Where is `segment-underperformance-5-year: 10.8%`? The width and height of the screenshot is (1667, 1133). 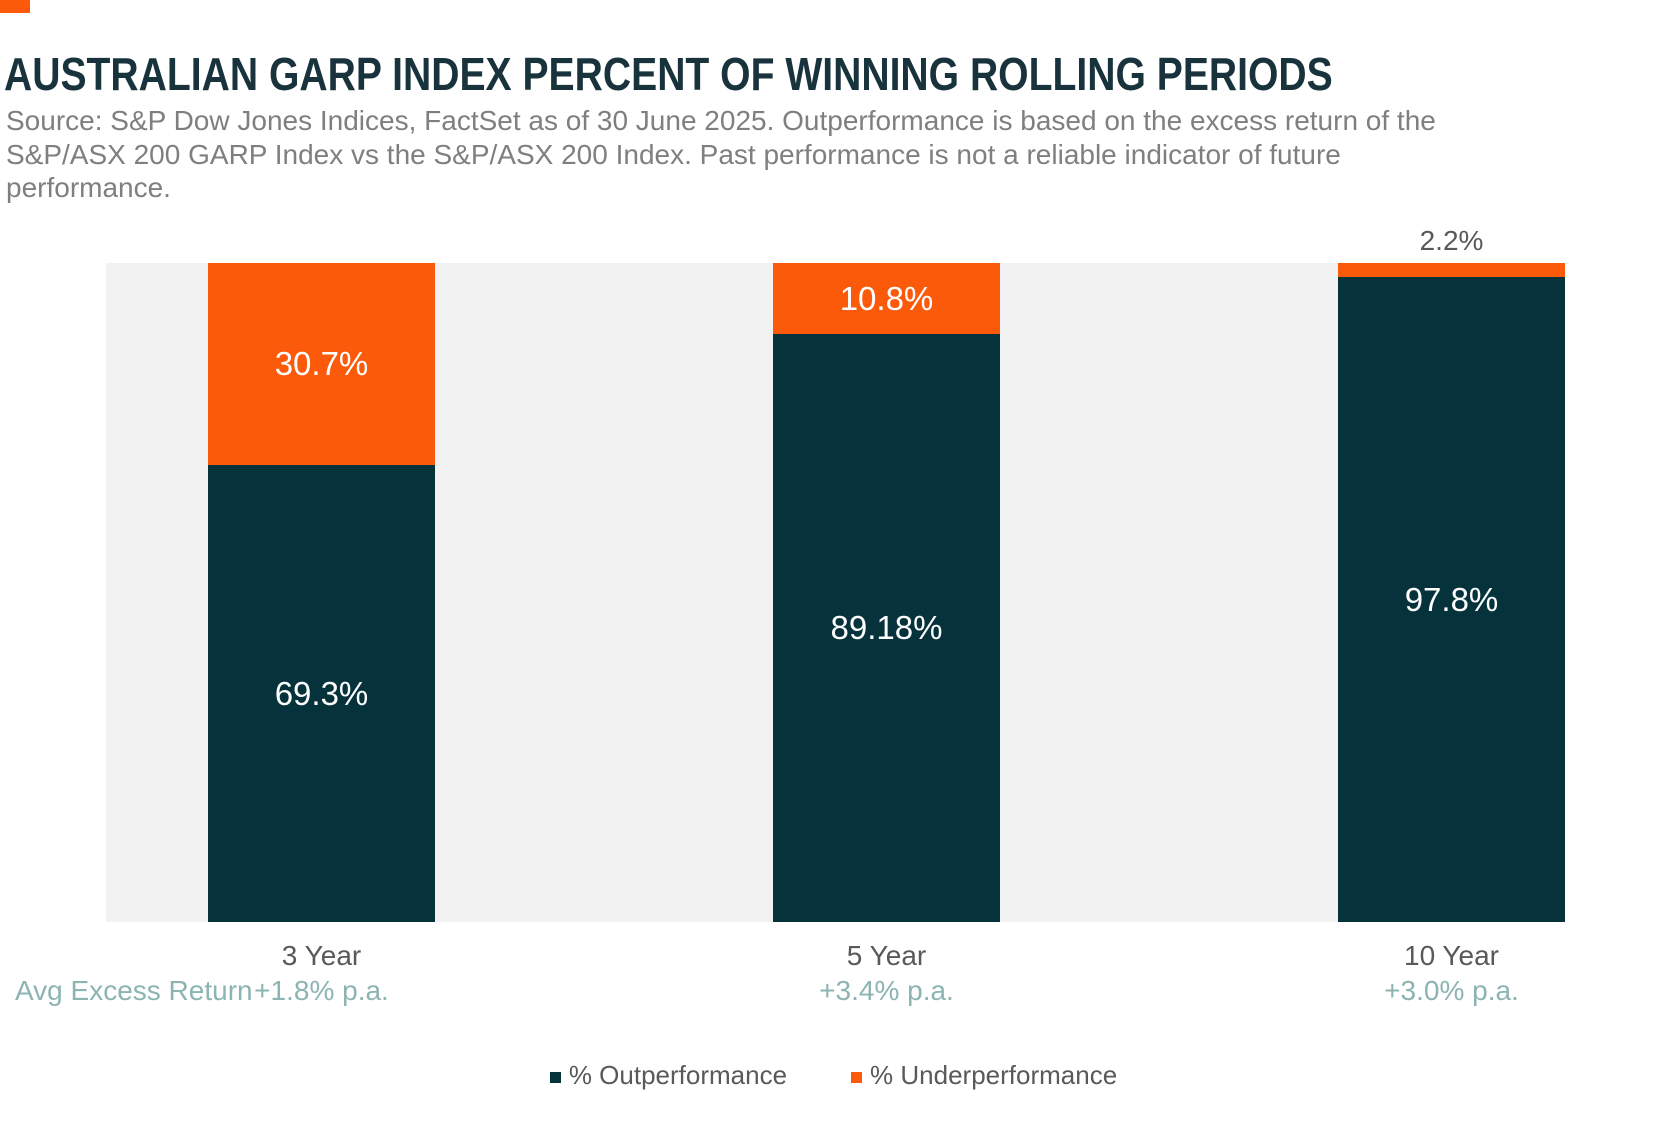
segment-underperformance-5-year: 10.8% is located at coordinates (886, 299).